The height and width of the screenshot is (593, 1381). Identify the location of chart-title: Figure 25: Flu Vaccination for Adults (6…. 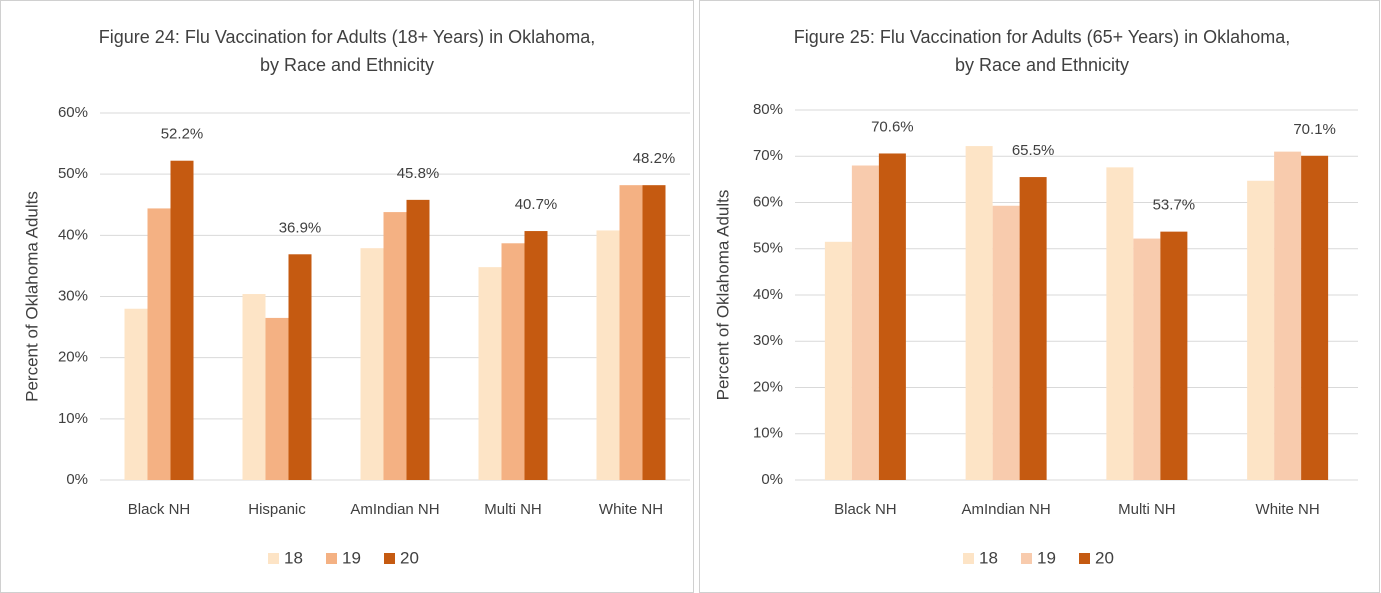
(1042, 37).